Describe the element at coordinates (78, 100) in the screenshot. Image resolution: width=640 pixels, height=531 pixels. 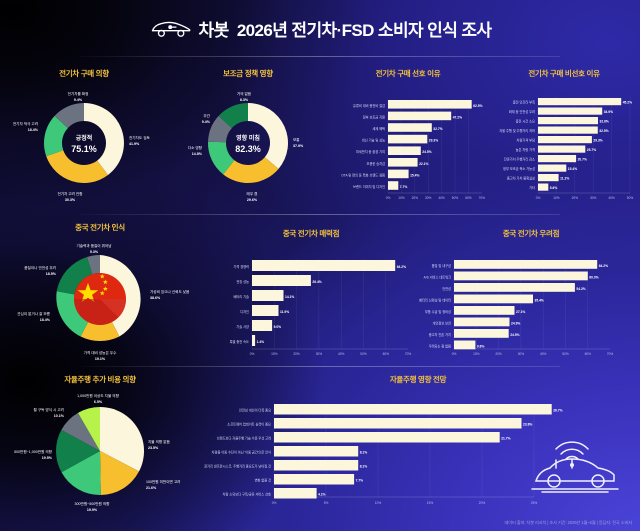
I see `slice-value-3: 9.4%` at that location.